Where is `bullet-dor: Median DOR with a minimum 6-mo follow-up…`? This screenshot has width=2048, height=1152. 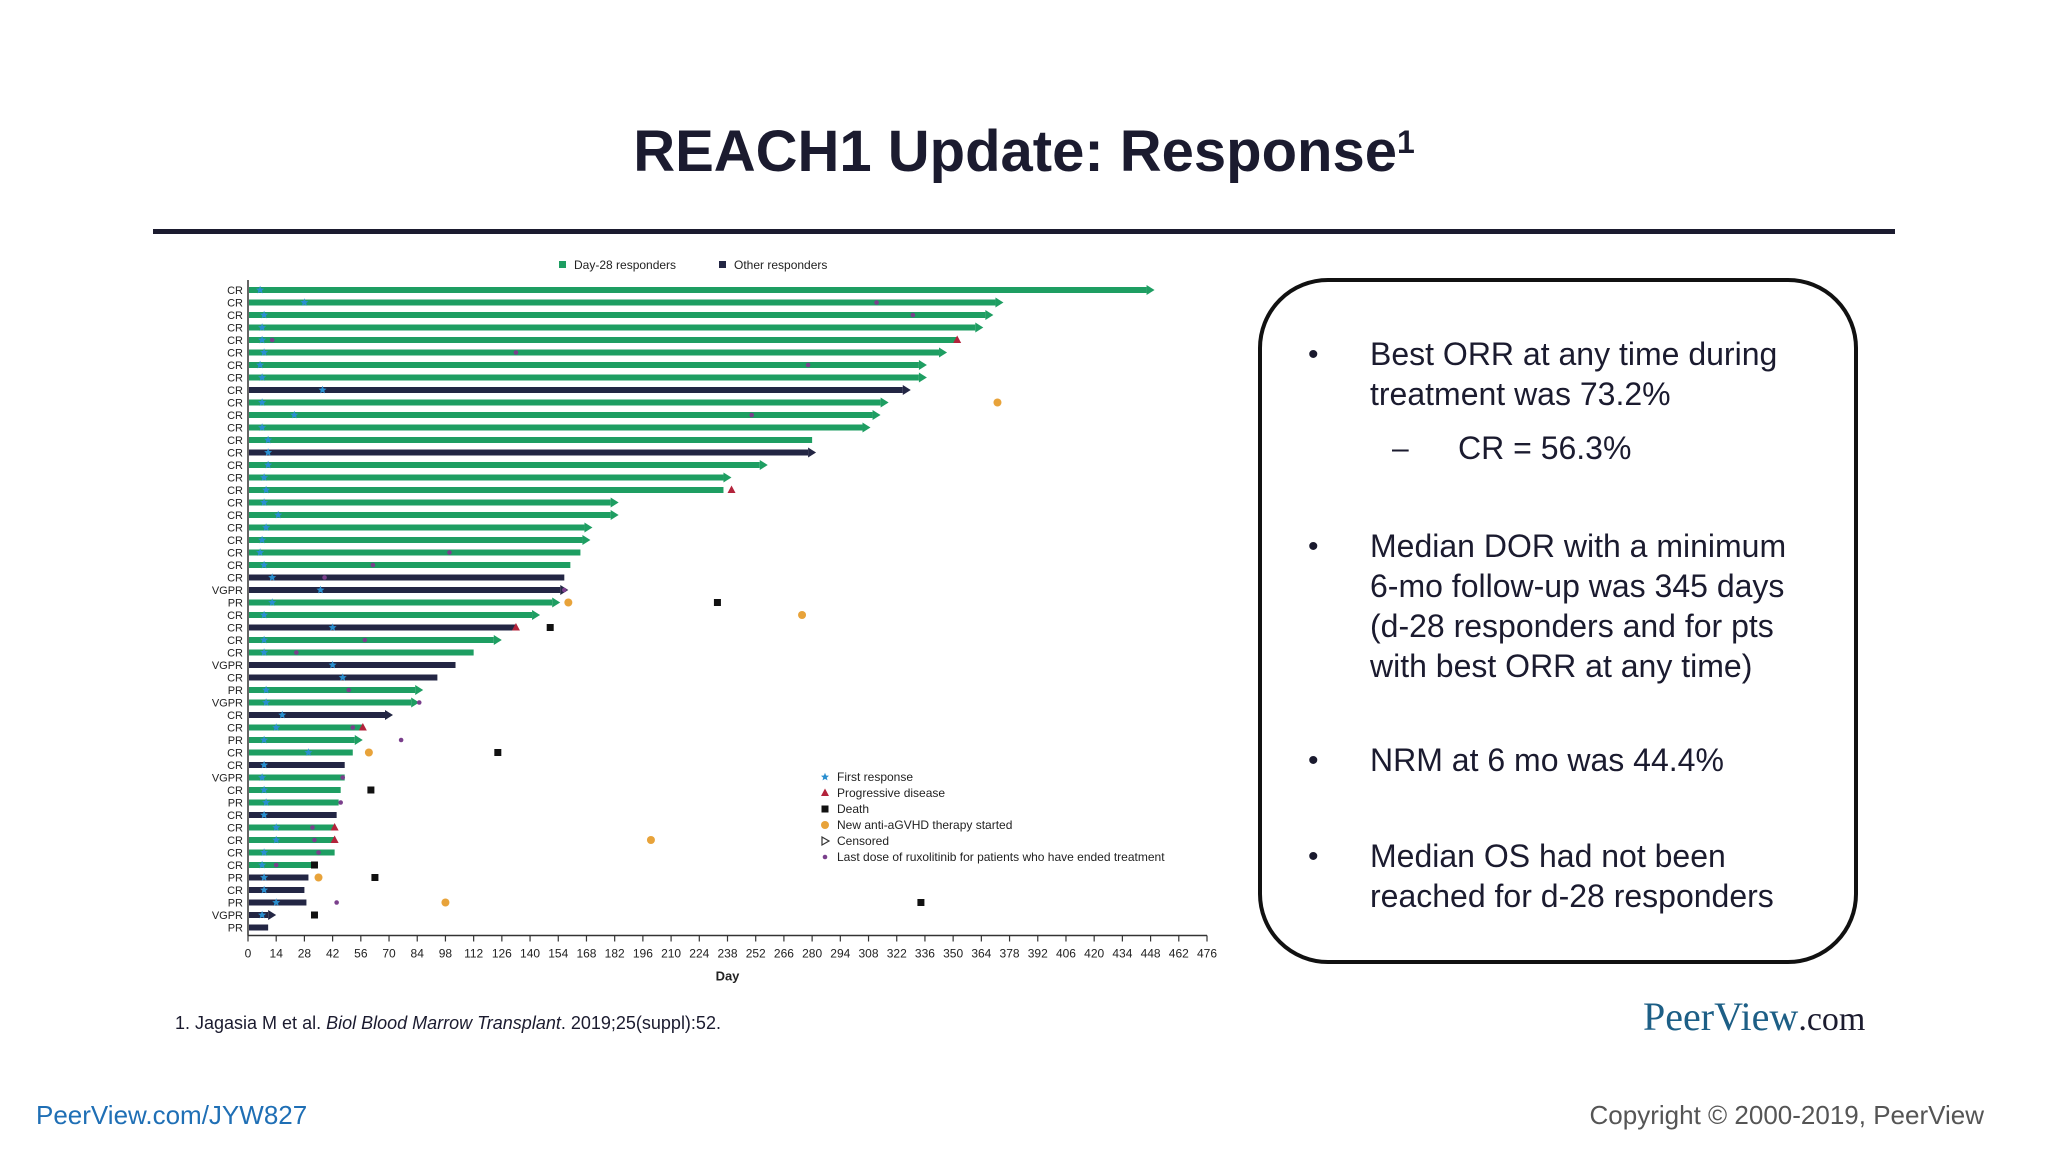 bullet-dor: Median DOR with a minimum 6-mo follow-up… is located at coordinates (1578, 606).